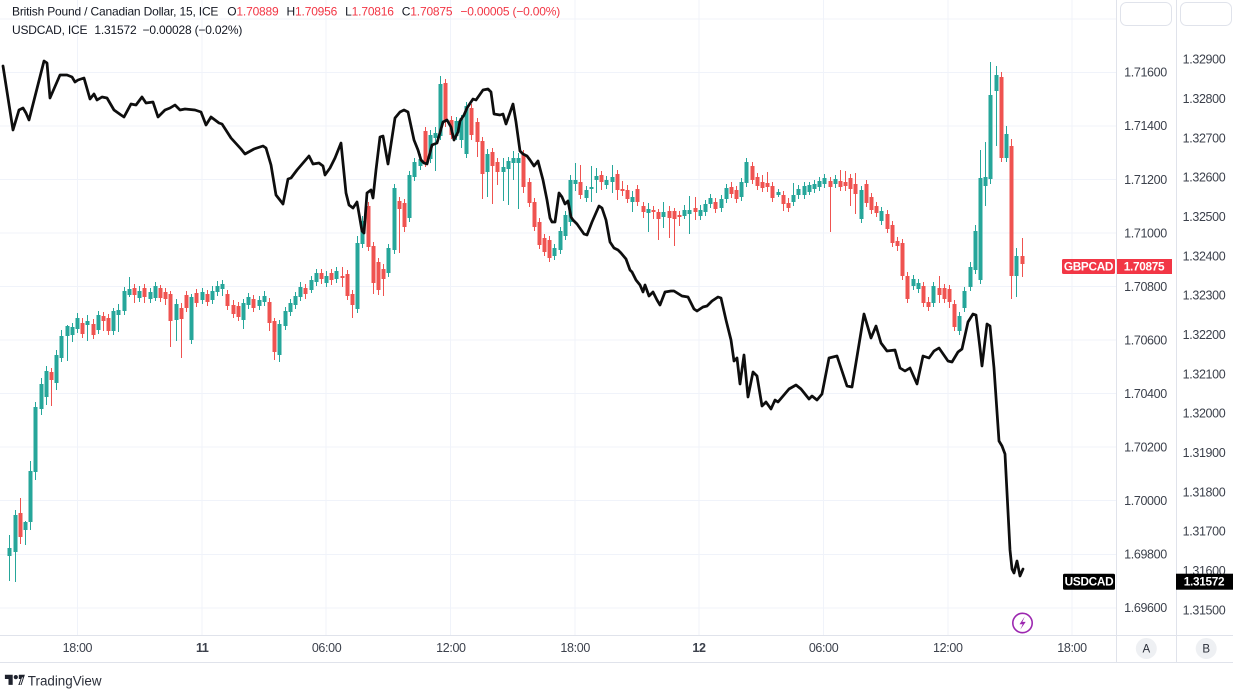 Image resolution: width=1233 pixels, height=697 pixels. I want to click on svg-text: TradingView, so click(65, 680).